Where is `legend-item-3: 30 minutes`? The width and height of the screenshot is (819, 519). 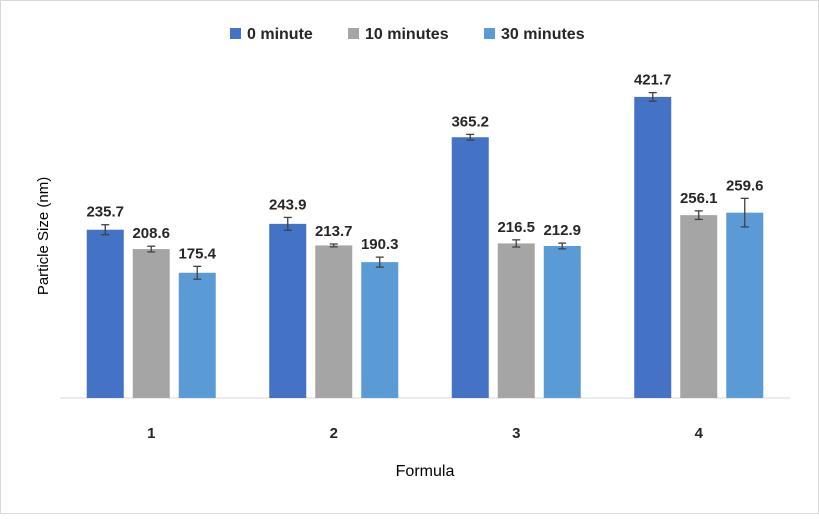 legend-item-3: 30 minutes is located at coordinates (534, 34).